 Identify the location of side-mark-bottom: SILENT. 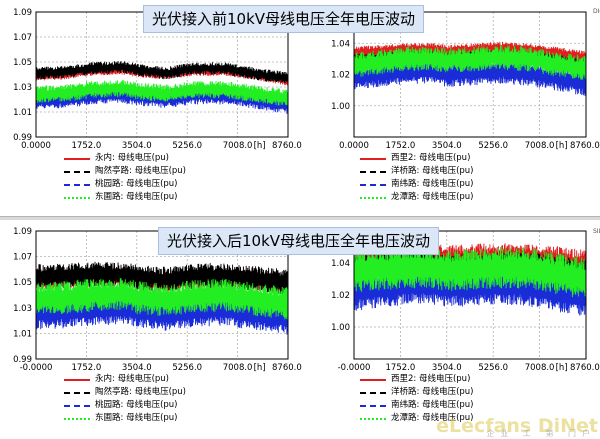
(596, 231).